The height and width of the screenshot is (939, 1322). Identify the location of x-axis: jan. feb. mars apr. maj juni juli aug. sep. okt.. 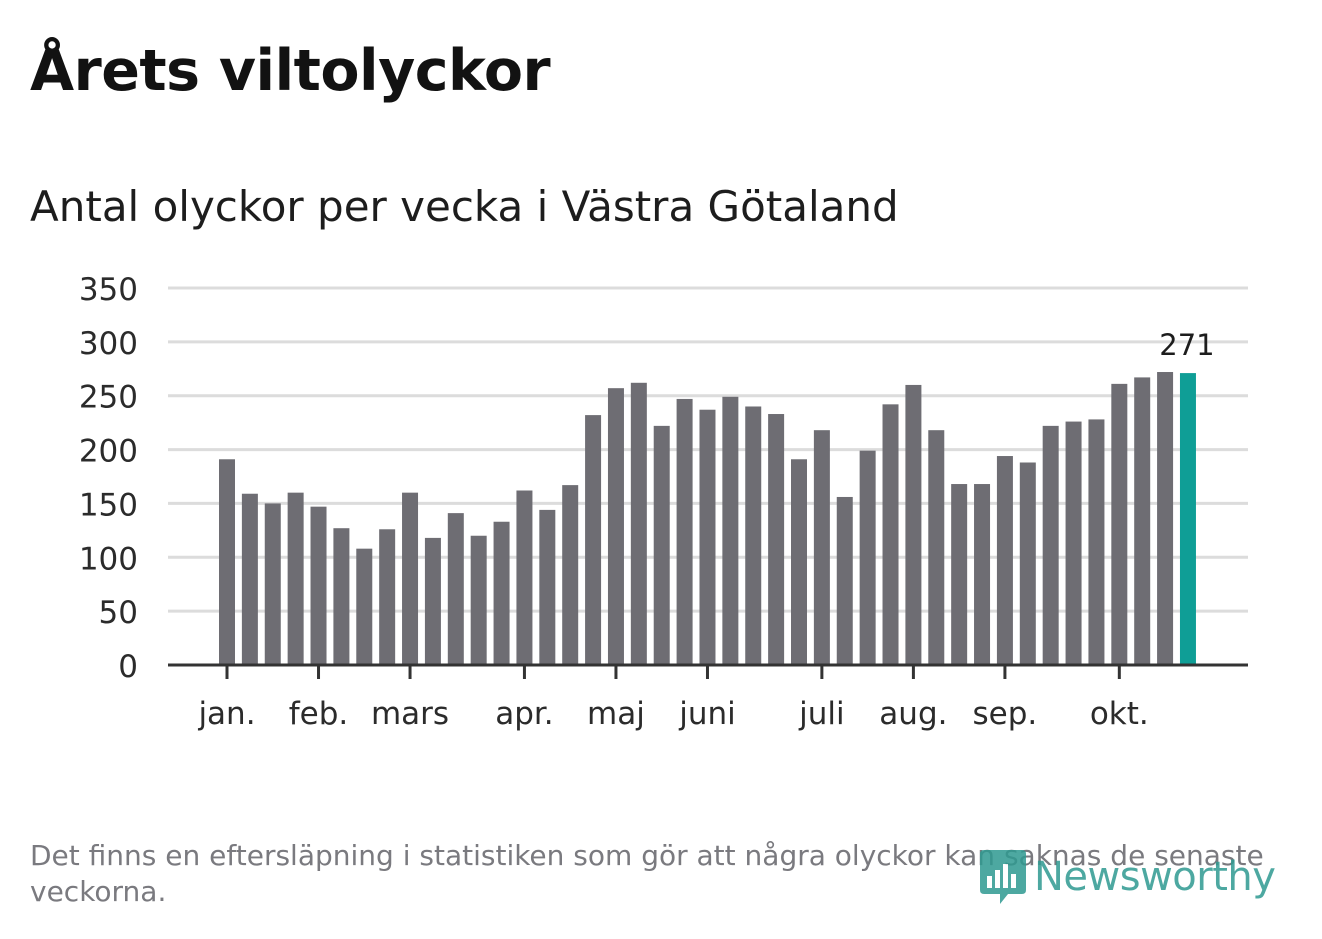
(708, 697).